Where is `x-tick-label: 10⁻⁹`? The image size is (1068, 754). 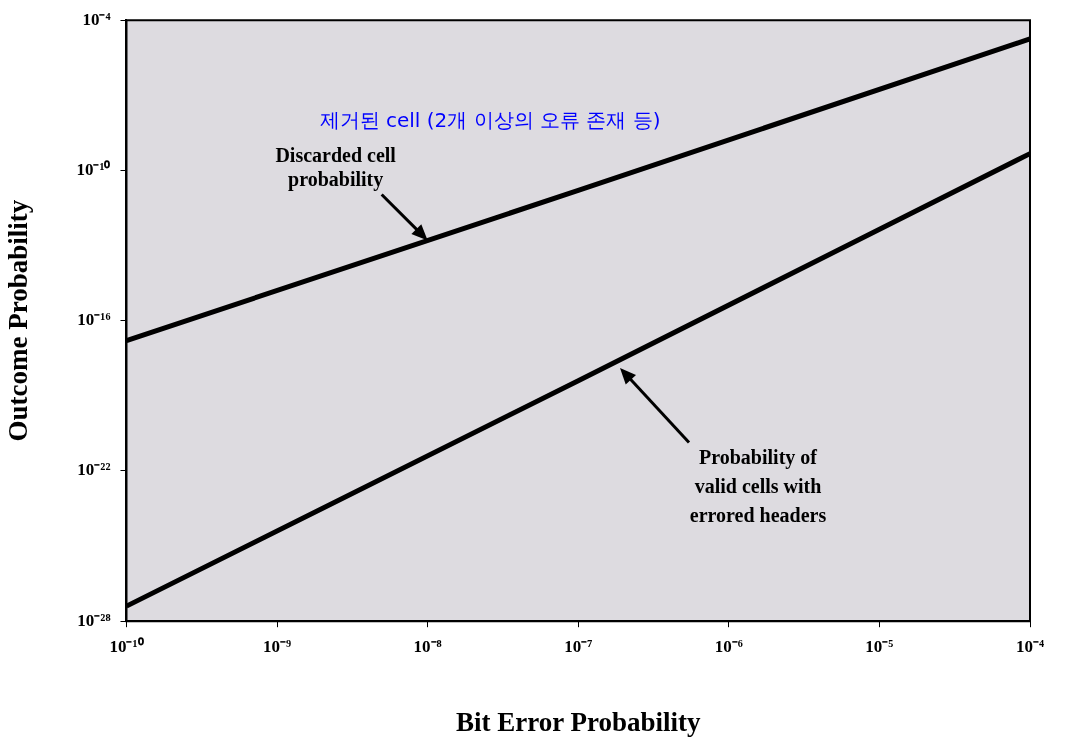 x-tick-label: 10⁻⁹ is located at coordinates (277, 646).